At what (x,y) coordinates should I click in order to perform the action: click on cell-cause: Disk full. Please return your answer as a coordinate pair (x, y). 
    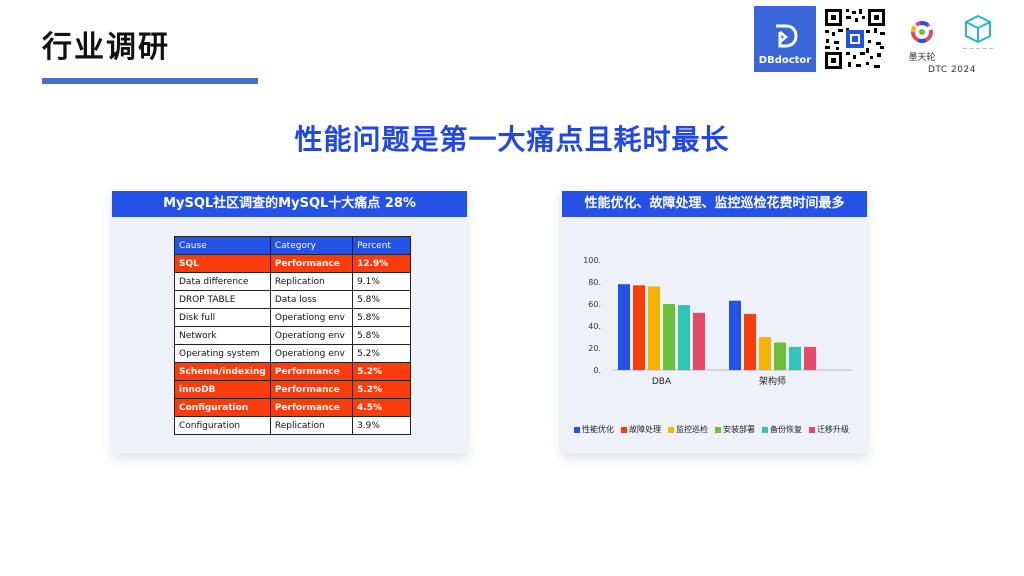
    Looking at the image, I should click on (222, 317).